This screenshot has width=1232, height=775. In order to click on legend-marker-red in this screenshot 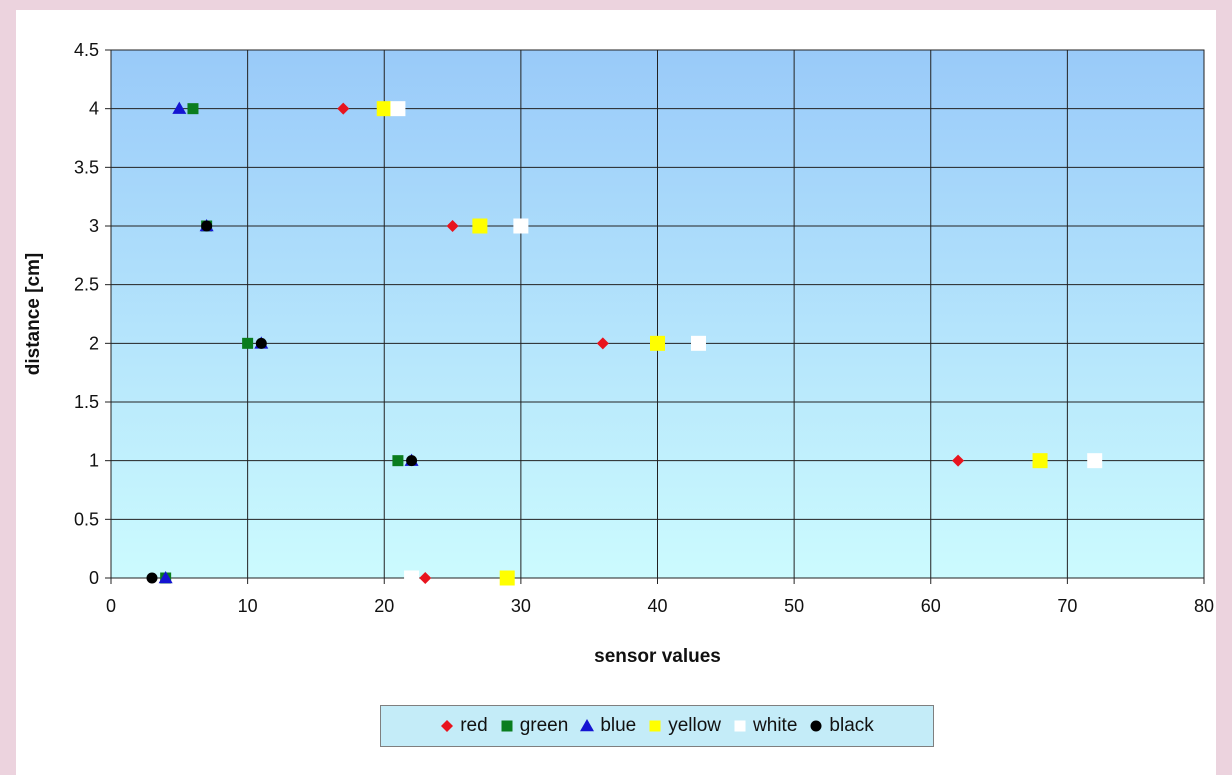, I will do `click(447, 726)`.